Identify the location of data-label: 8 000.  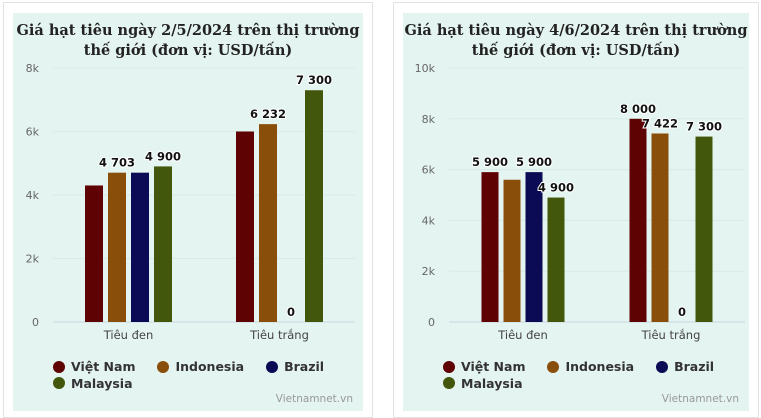
(638, 109).